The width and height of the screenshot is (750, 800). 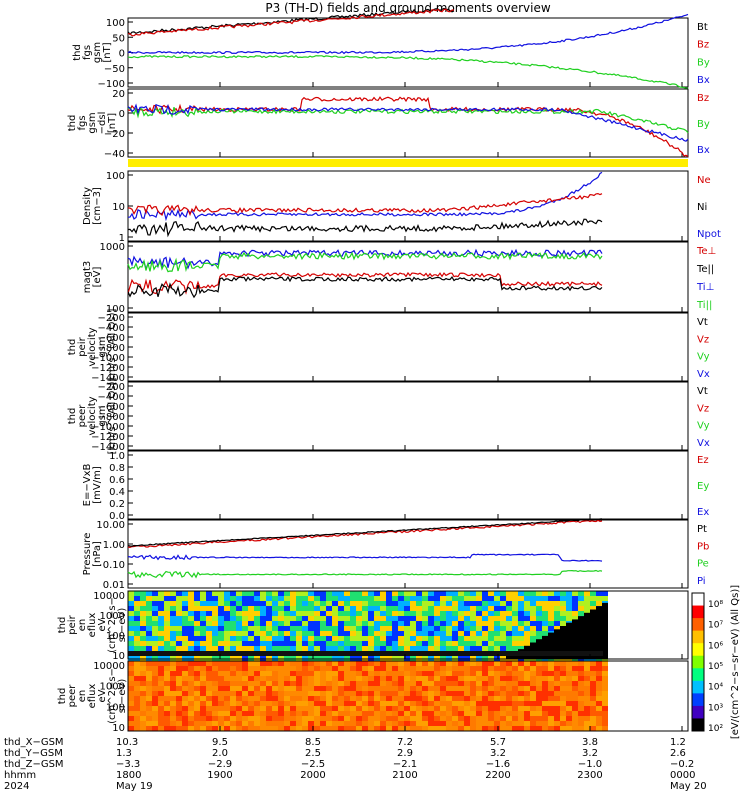 What do you see at coordinates (703, 426) in the screenshot?
I see `legend-green: Vy` at bounding box center [703, 426].